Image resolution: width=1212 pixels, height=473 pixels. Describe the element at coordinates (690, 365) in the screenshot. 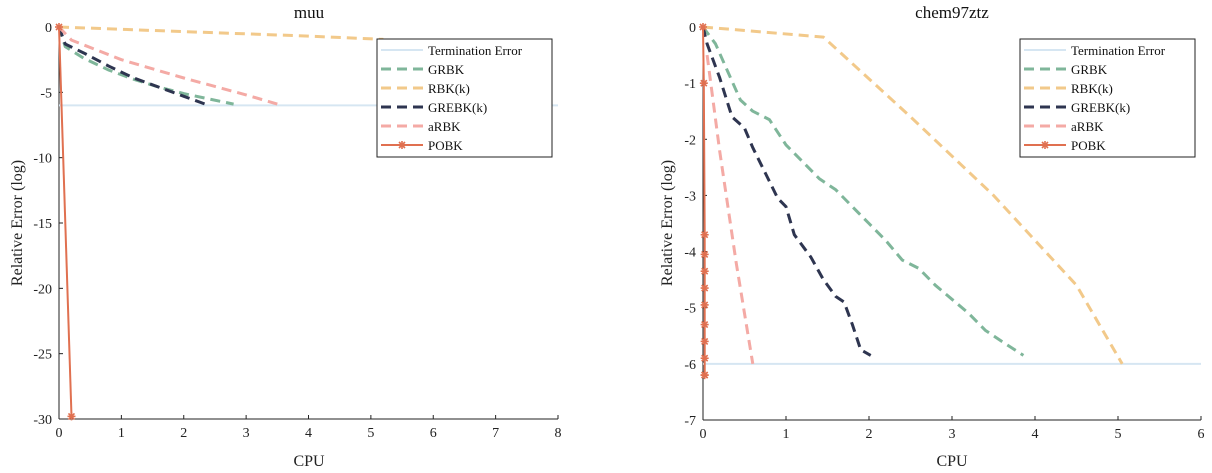

I see `y-tick-label: -6` at that location.